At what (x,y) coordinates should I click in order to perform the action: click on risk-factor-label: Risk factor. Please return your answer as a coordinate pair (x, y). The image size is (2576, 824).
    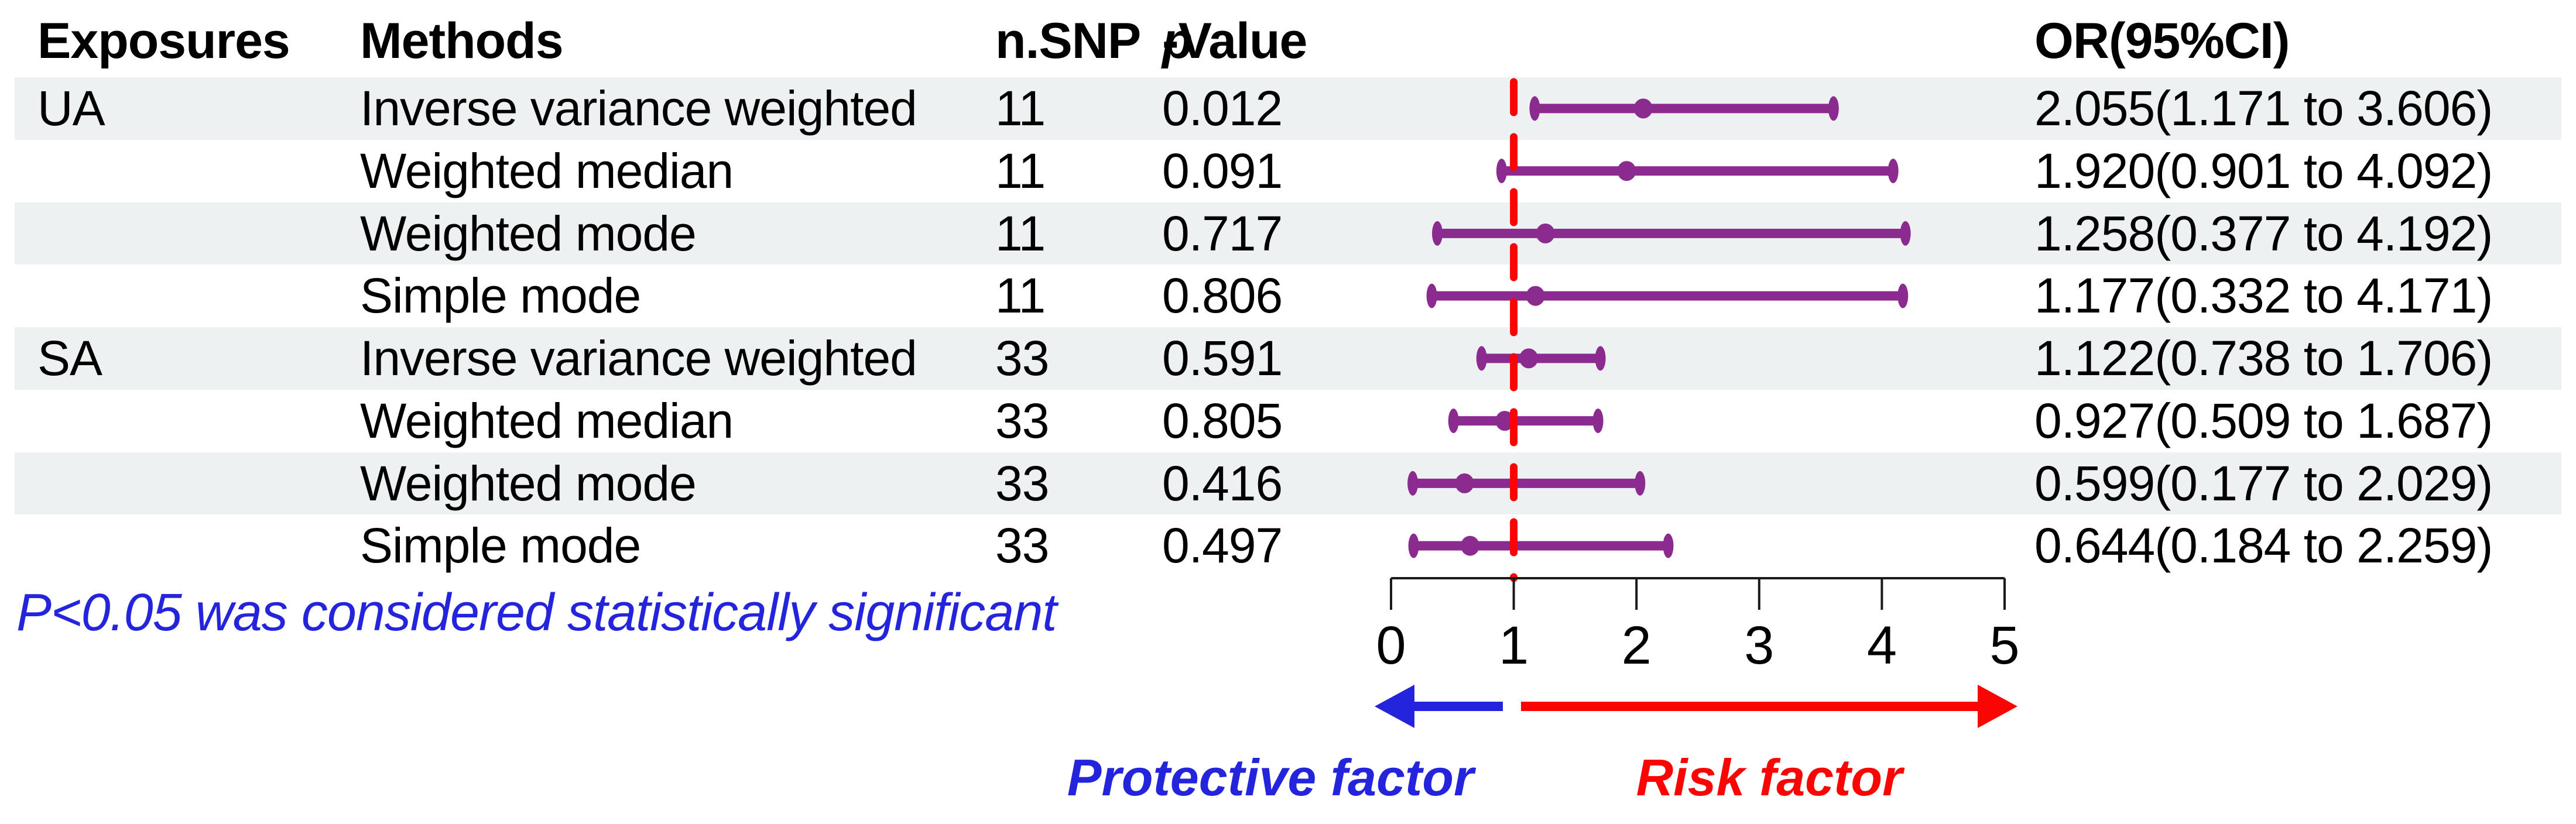
    Looking at the image, I should click on (1769, 777).